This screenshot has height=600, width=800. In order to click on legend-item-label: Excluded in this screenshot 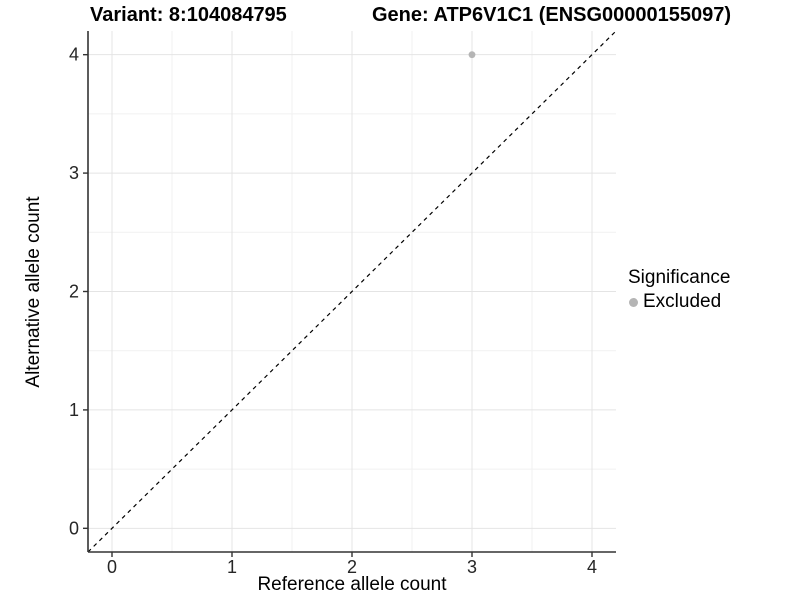, I will do `click(682, 301)`.